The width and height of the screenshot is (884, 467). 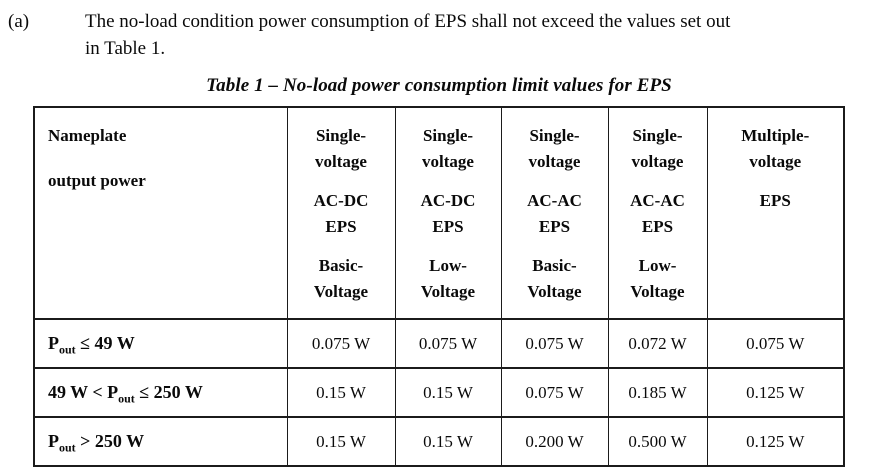 What do you see at coordinates (160, 343) in the screenshot?
I see `row-label-pout-le-49: Pout ≤ 49 W` at bounding box center [160, 343].